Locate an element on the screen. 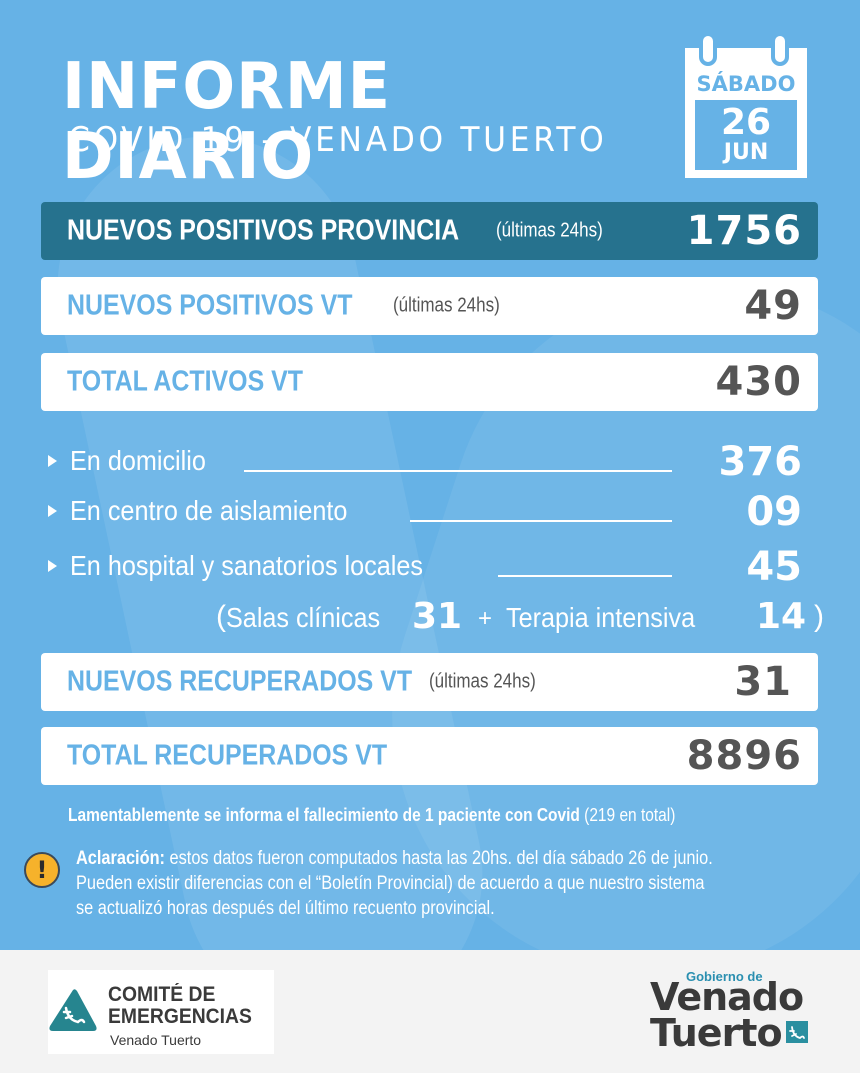  deer-antler-icon is located at coordinates (797, 1032).